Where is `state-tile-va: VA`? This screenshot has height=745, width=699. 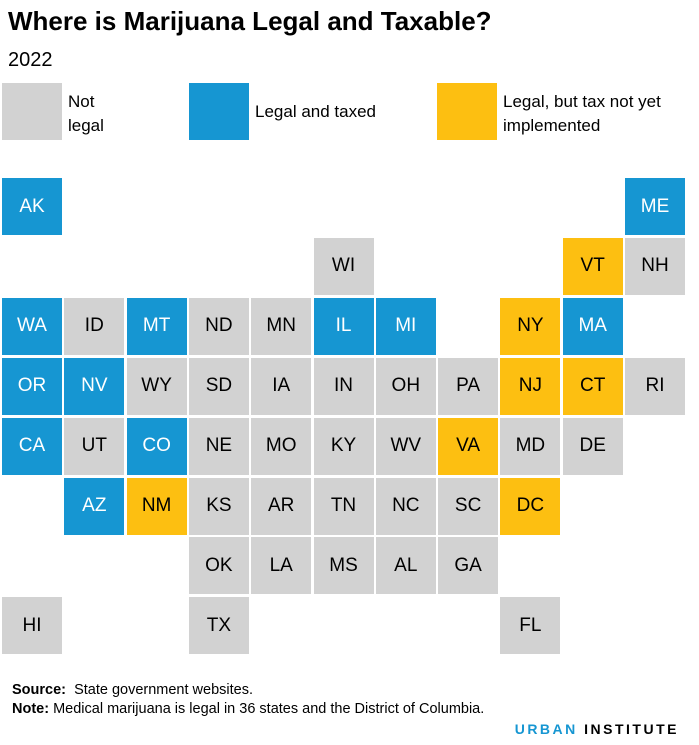 state-tile-va: VA is located at coordinates (468, 446).